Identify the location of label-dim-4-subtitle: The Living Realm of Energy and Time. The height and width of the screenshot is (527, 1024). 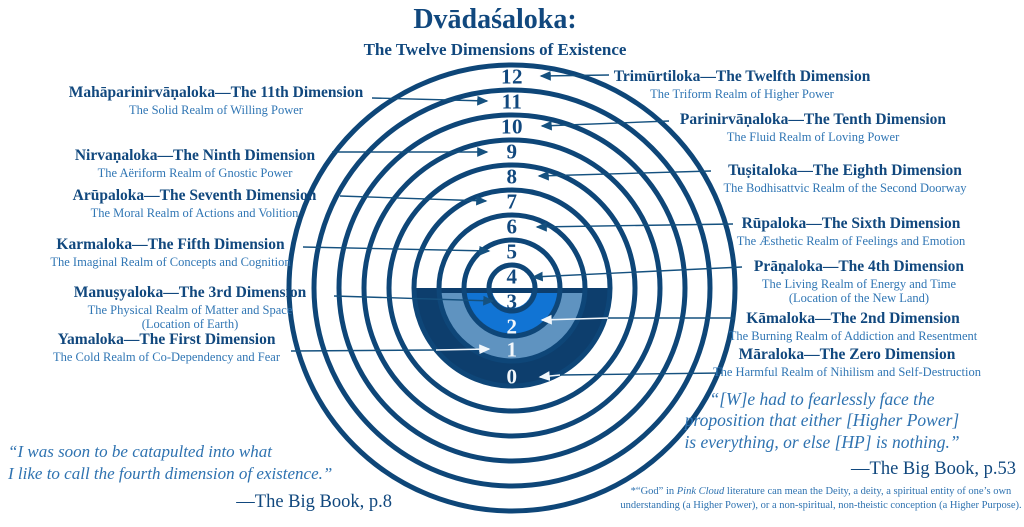
(859, 284).